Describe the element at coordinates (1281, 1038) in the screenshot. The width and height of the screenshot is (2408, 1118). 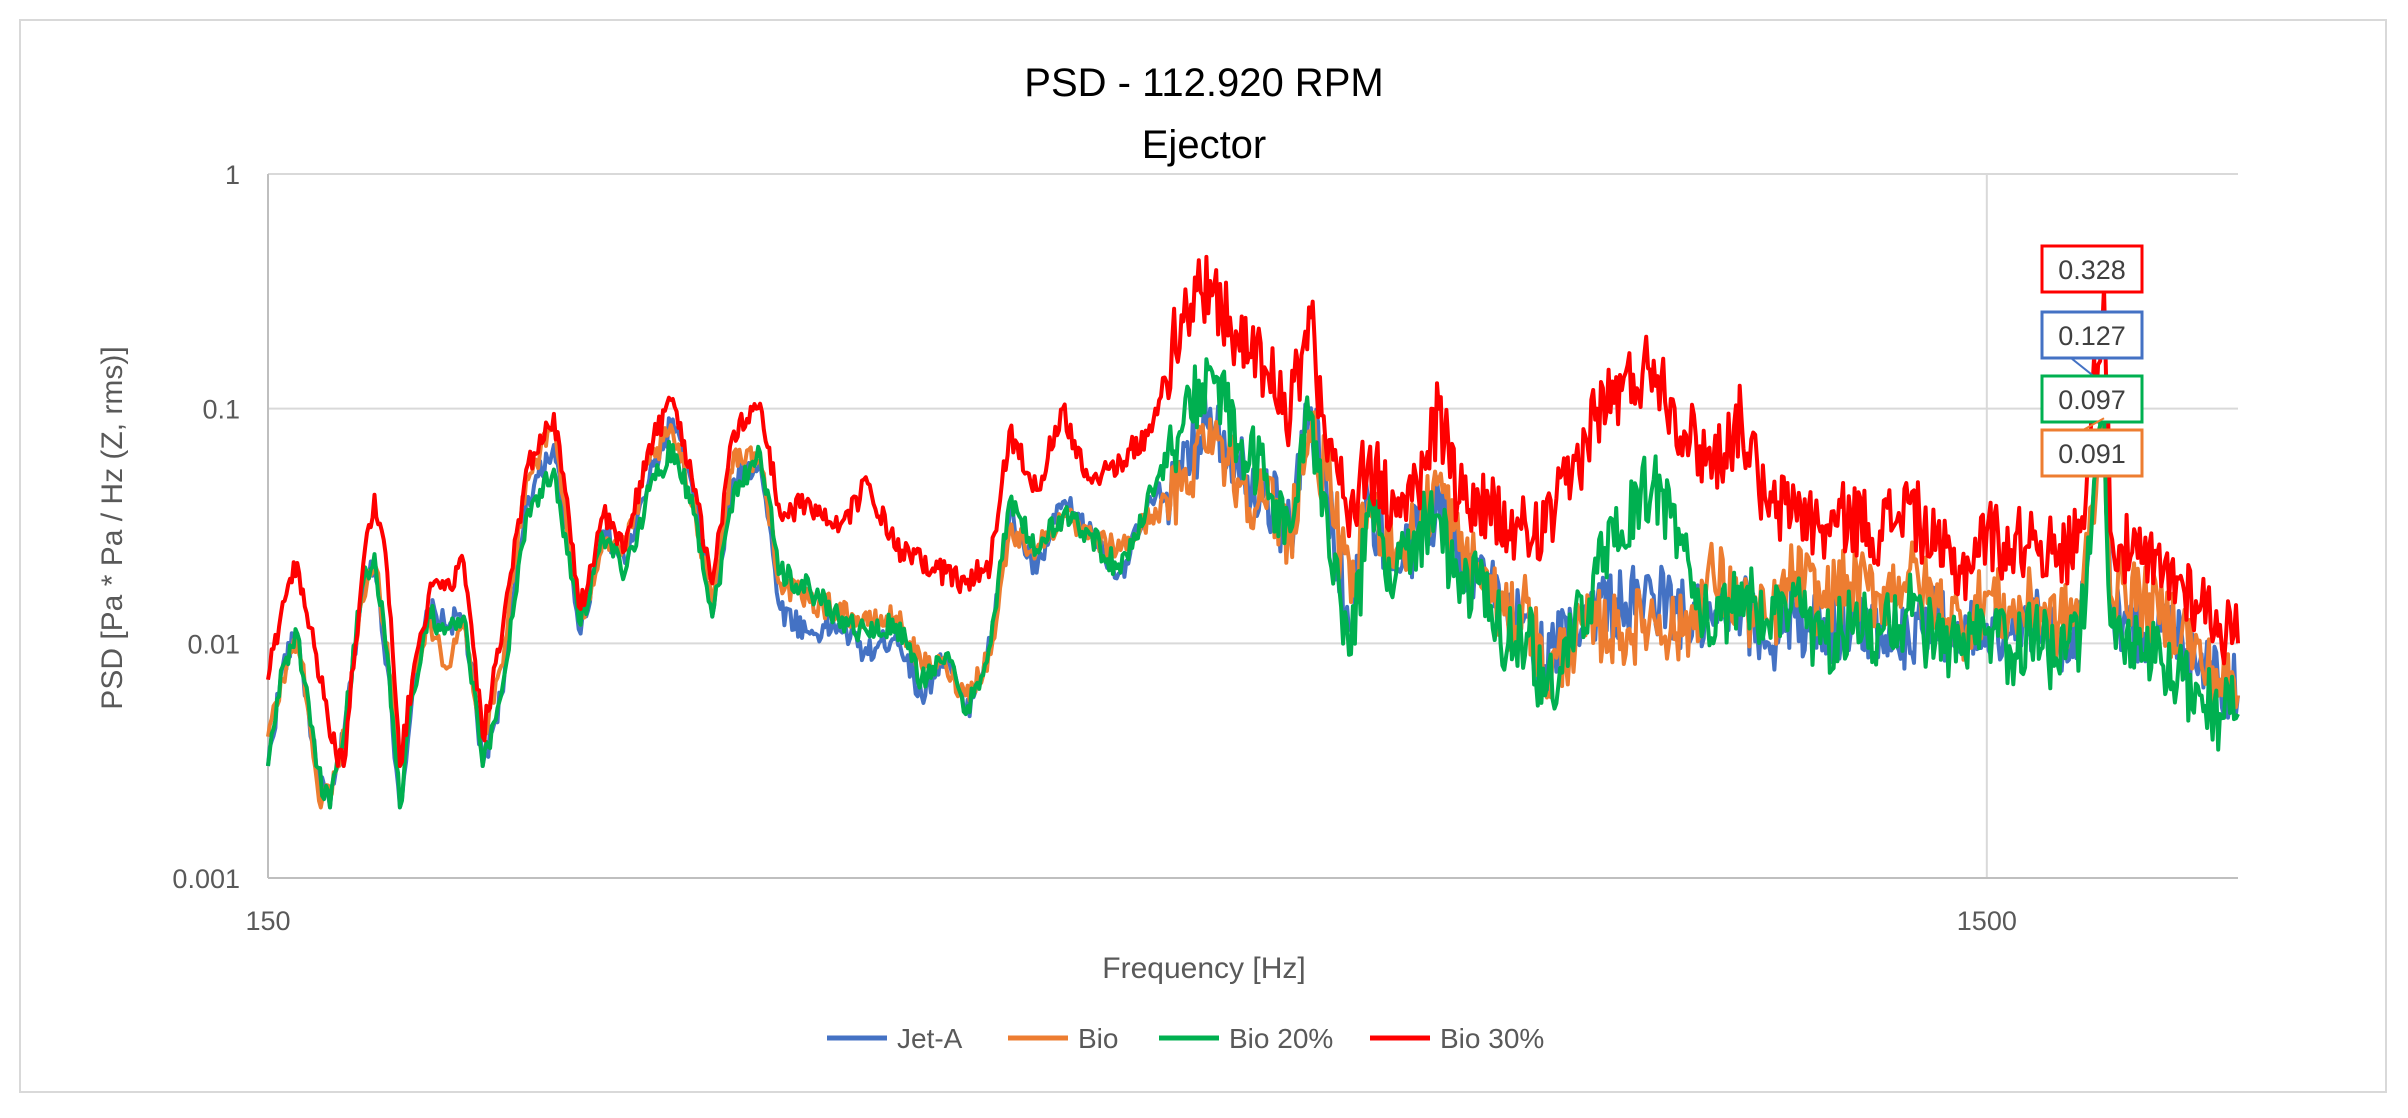
I see `legend-label: Bio 20%` at that location.